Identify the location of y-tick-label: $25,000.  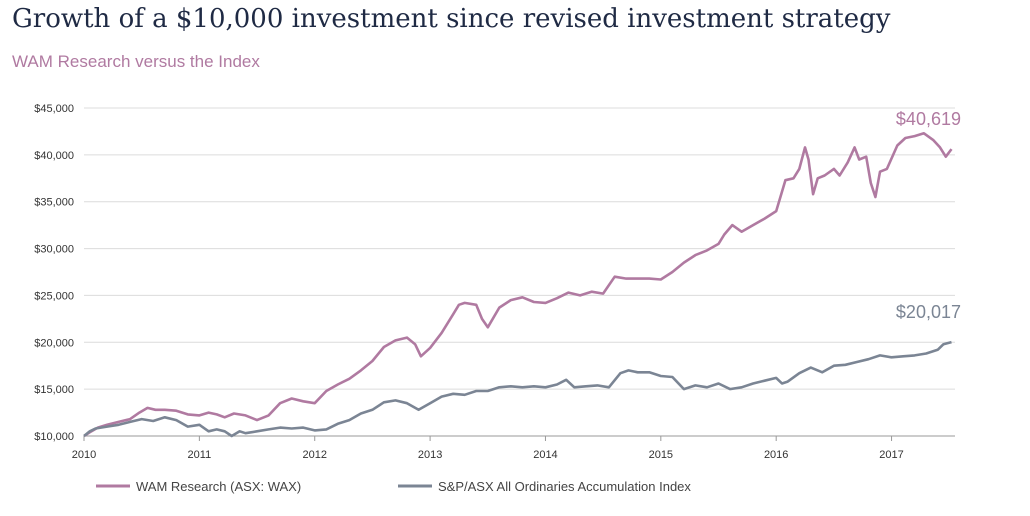
(54, 296).